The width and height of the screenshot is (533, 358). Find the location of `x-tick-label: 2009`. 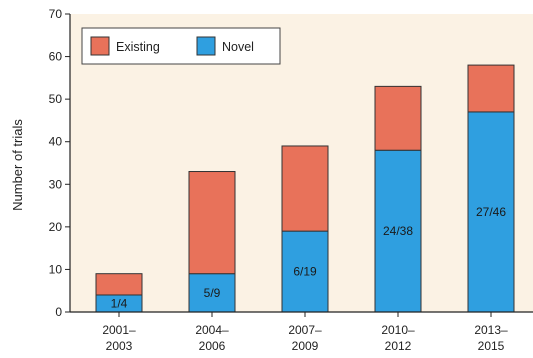

x-tick-label: 2009 is located at coordinates (305, 346).